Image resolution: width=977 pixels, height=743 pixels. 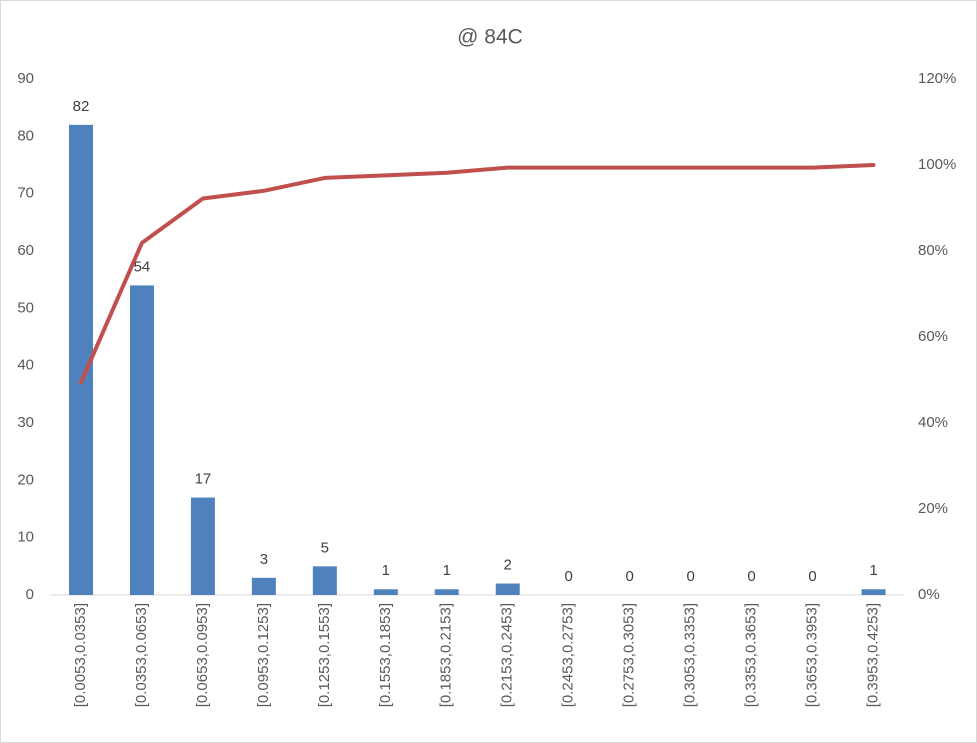 I want to click on y2-tick-label: 120%, so click(x=937, y=78).